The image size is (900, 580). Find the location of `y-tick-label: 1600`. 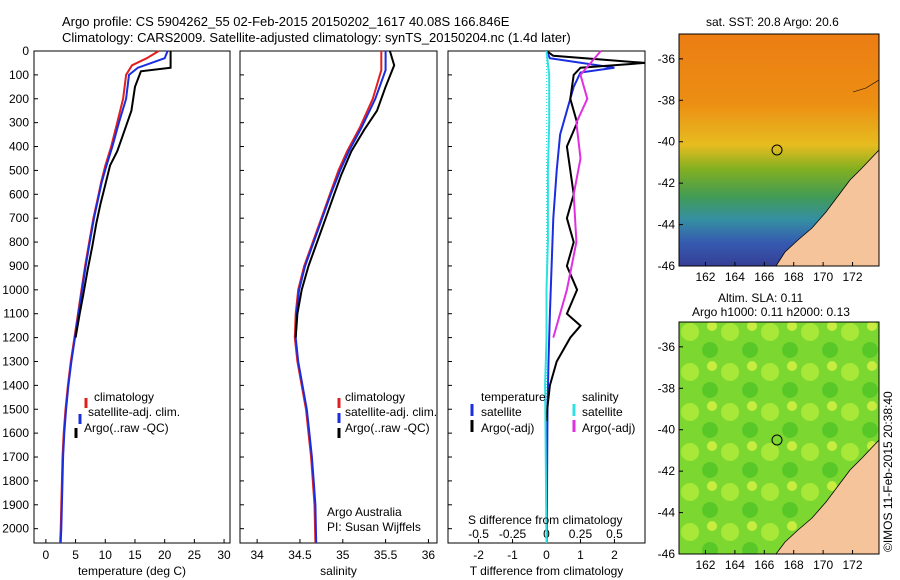

y-tick-label: 1600 is located at coordinates (15, 433).